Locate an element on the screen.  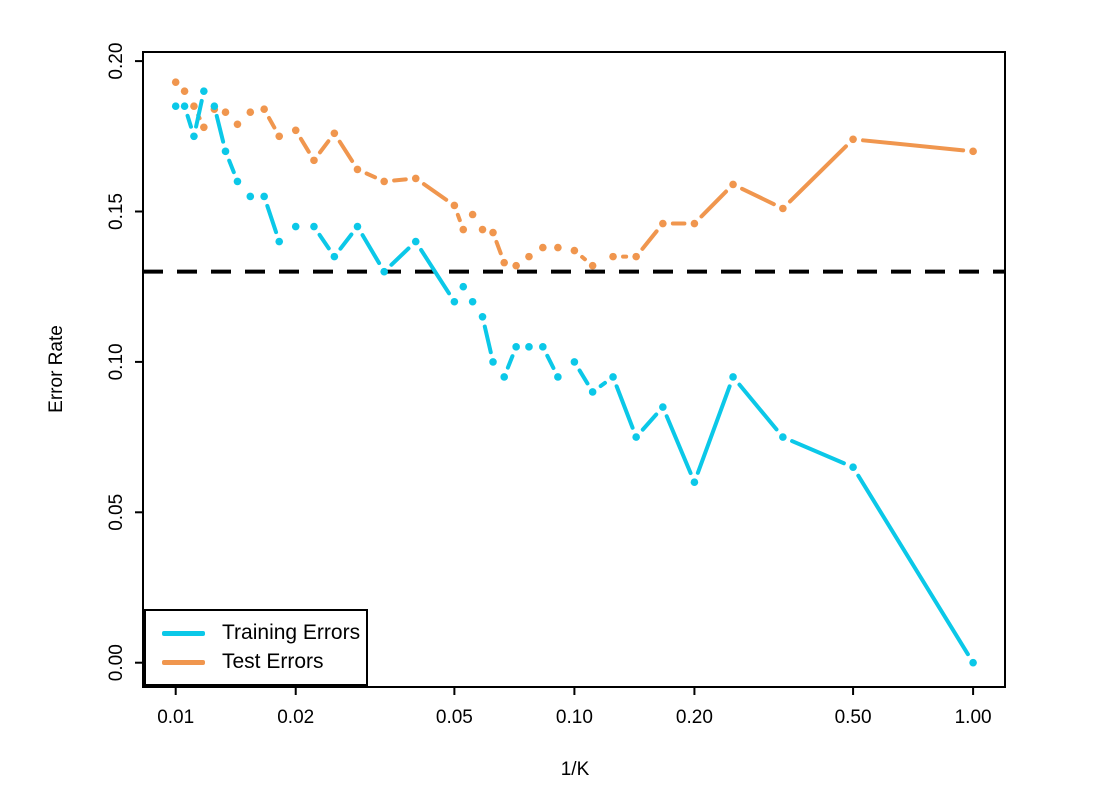
y-axis-tick-label: 0.00 is located at coordinates (116, 662).